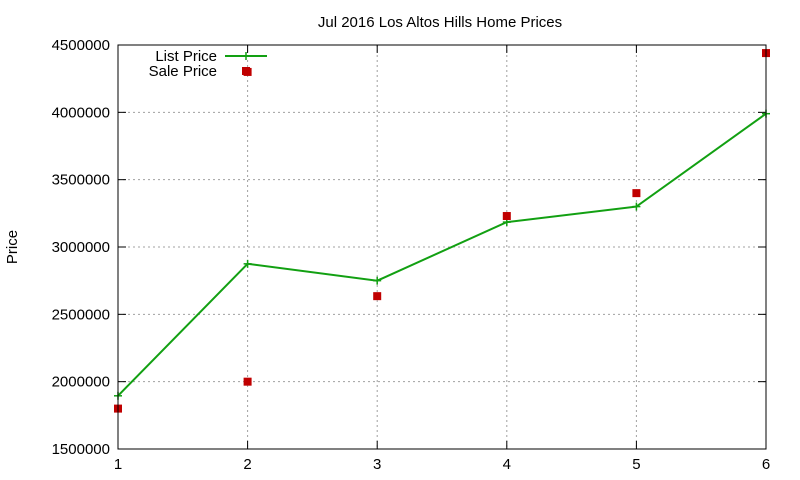  Describe the element at coordinates (183, 71) in the screenshot. I see `legend-label-sale-price: Sale Price` at that location.